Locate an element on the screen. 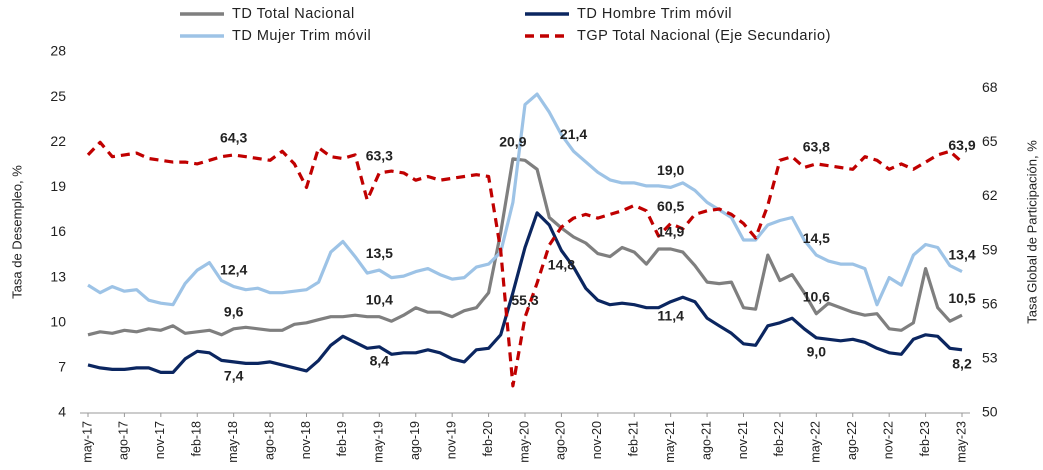  data-label: 64,3 is located at coordinates (233, 138).